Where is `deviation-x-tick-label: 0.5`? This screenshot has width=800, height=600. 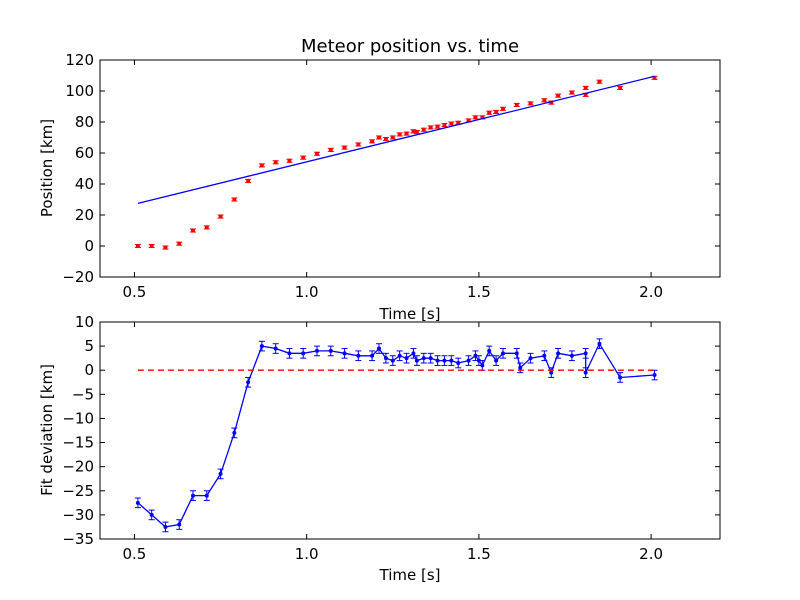
deviation-x-tick-label: 0.5 is located at coordinates (135, 554).